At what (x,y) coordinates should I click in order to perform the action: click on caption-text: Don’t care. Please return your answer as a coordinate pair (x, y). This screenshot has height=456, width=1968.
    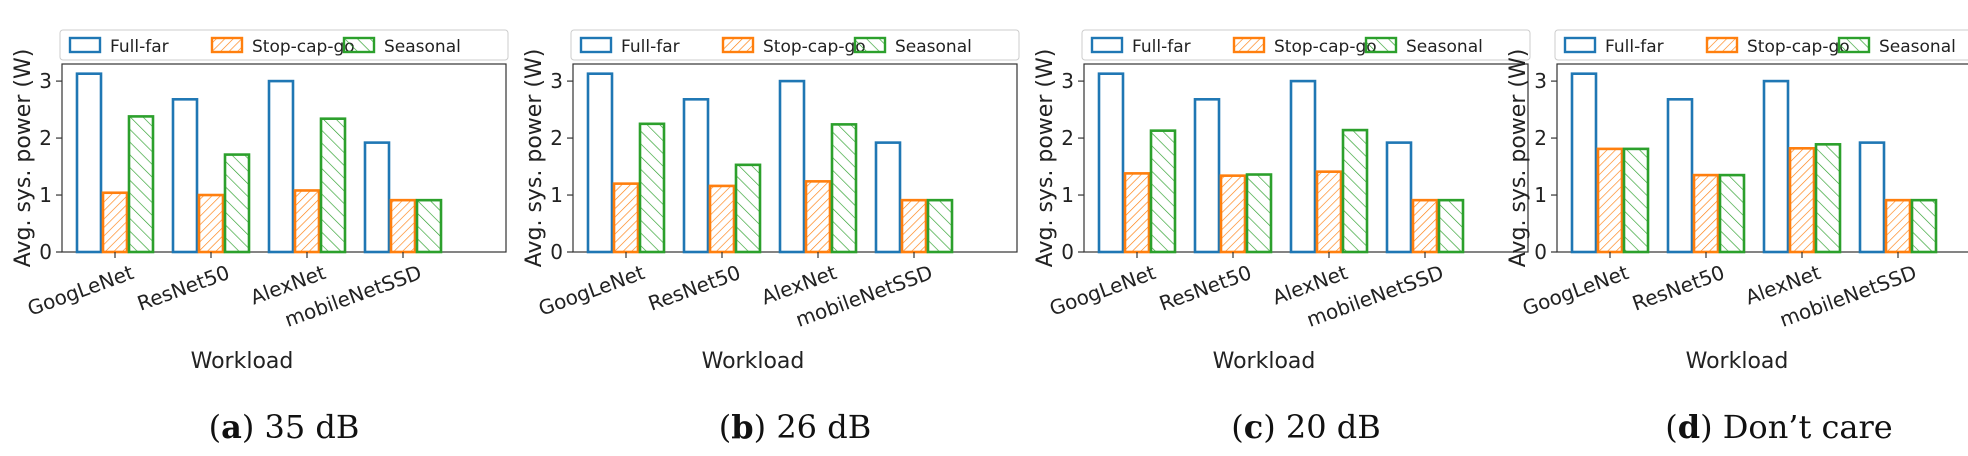
    Looking at the image, I should click on (1807, 427).